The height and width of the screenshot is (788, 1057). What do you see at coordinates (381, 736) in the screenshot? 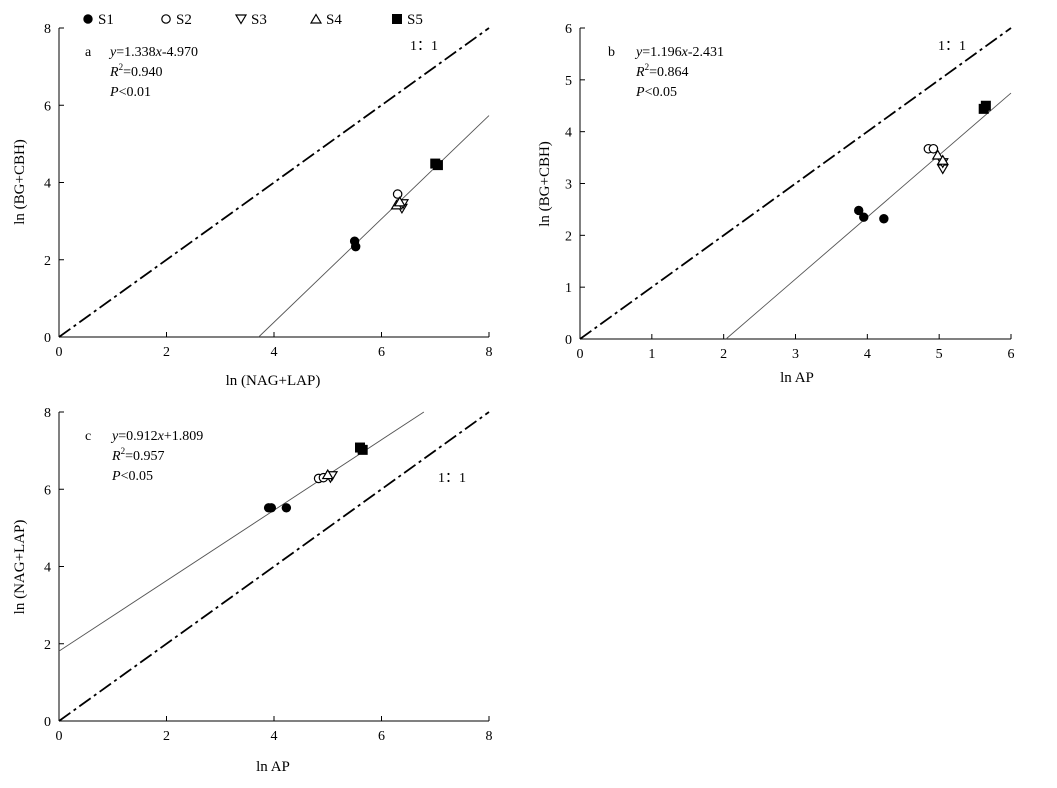
I see `panel-c-x-tick-label: 6` at bounding box center [381, 736].